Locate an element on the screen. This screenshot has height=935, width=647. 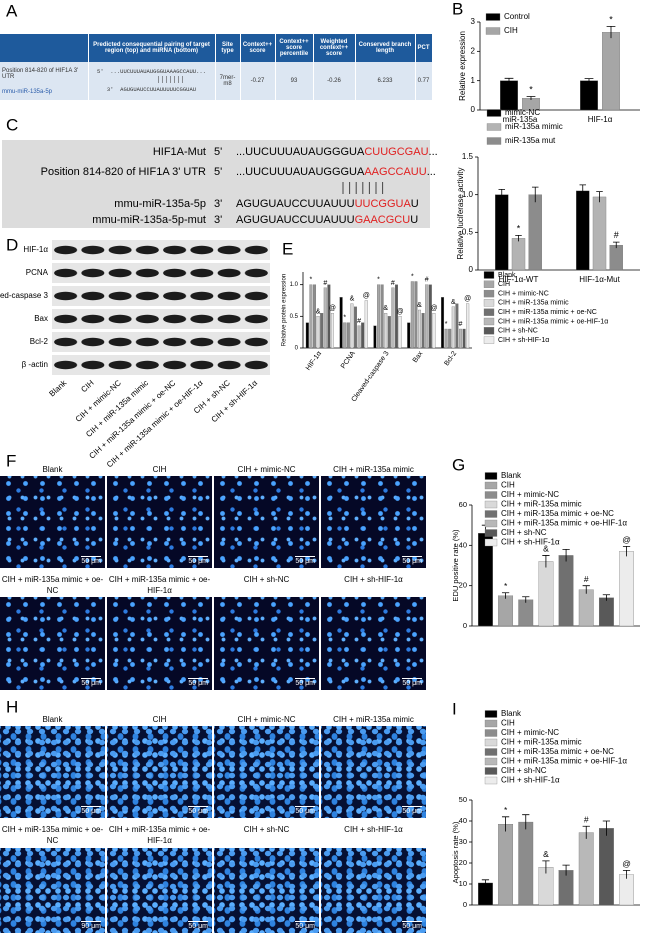
y-axis-label: EDU positive rate (%) is located at coordinates (455, 565).